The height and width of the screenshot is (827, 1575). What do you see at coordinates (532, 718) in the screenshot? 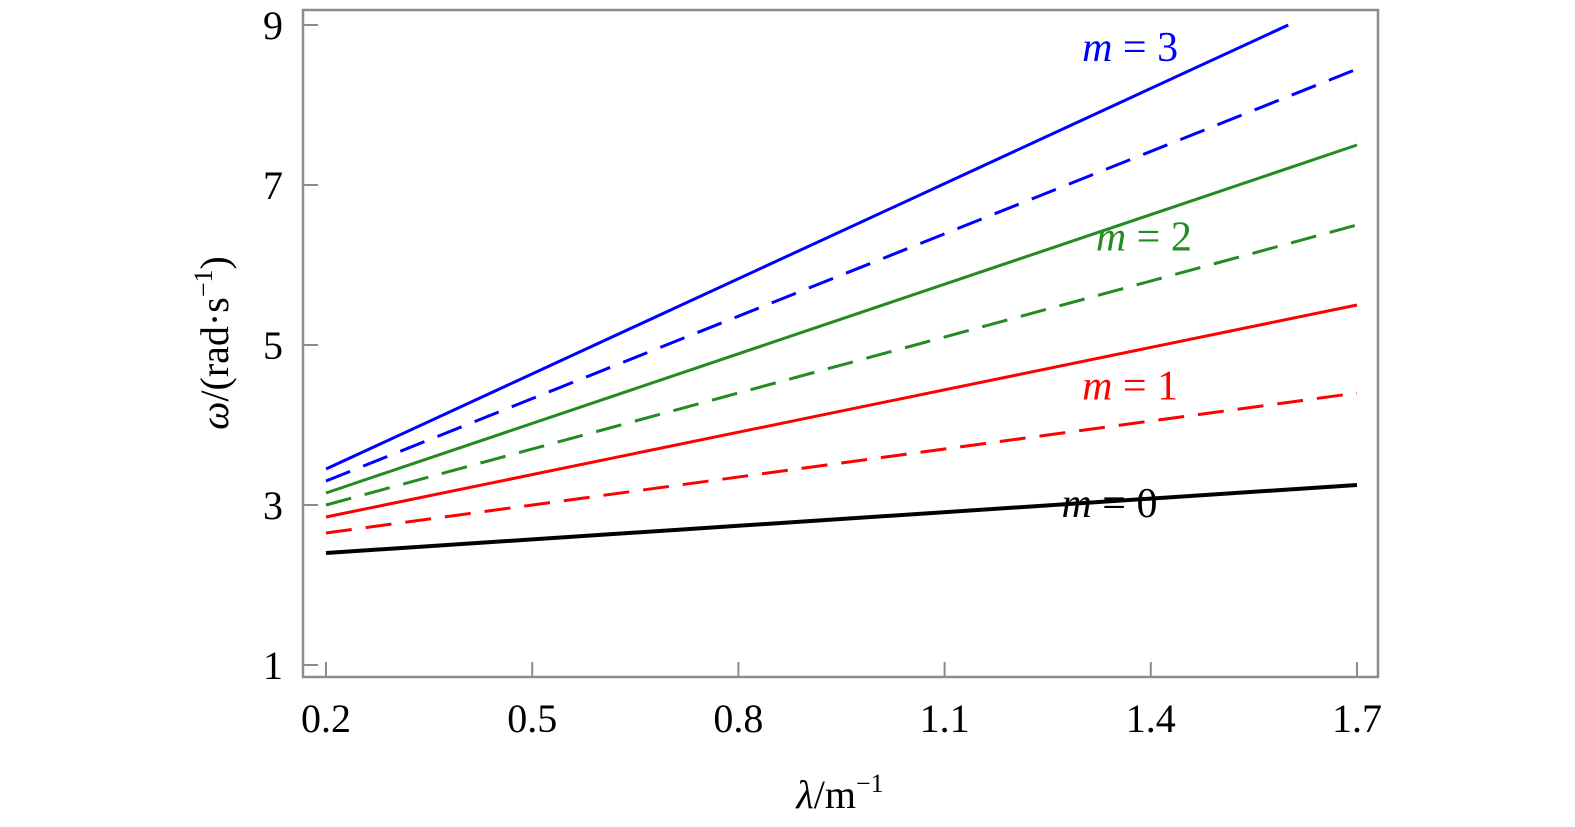
I see `x-tick-label: 0.5` at bounding box center [532, 718].